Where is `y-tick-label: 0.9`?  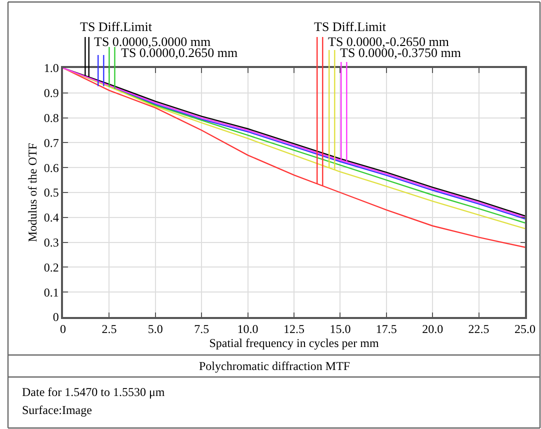 y-tick-label: 0.9 is located at coordinates (51, 93).